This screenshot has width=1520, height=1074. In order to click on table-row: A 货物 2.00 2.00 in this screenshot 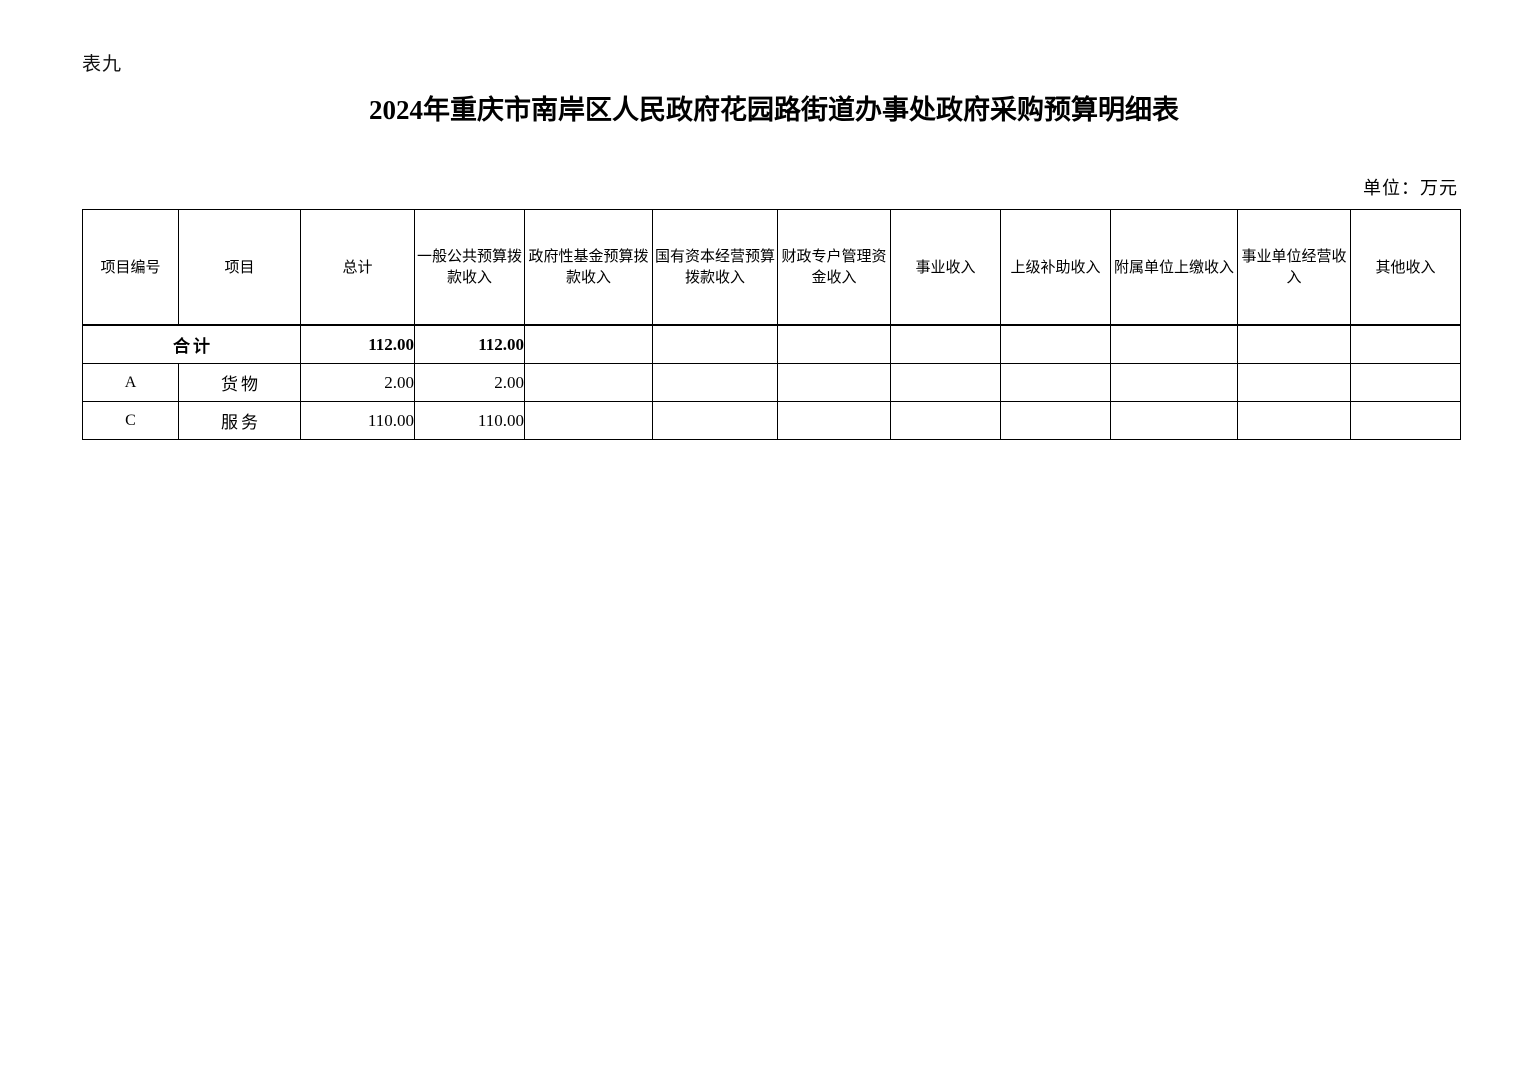, I will do `click(771, 382)`.